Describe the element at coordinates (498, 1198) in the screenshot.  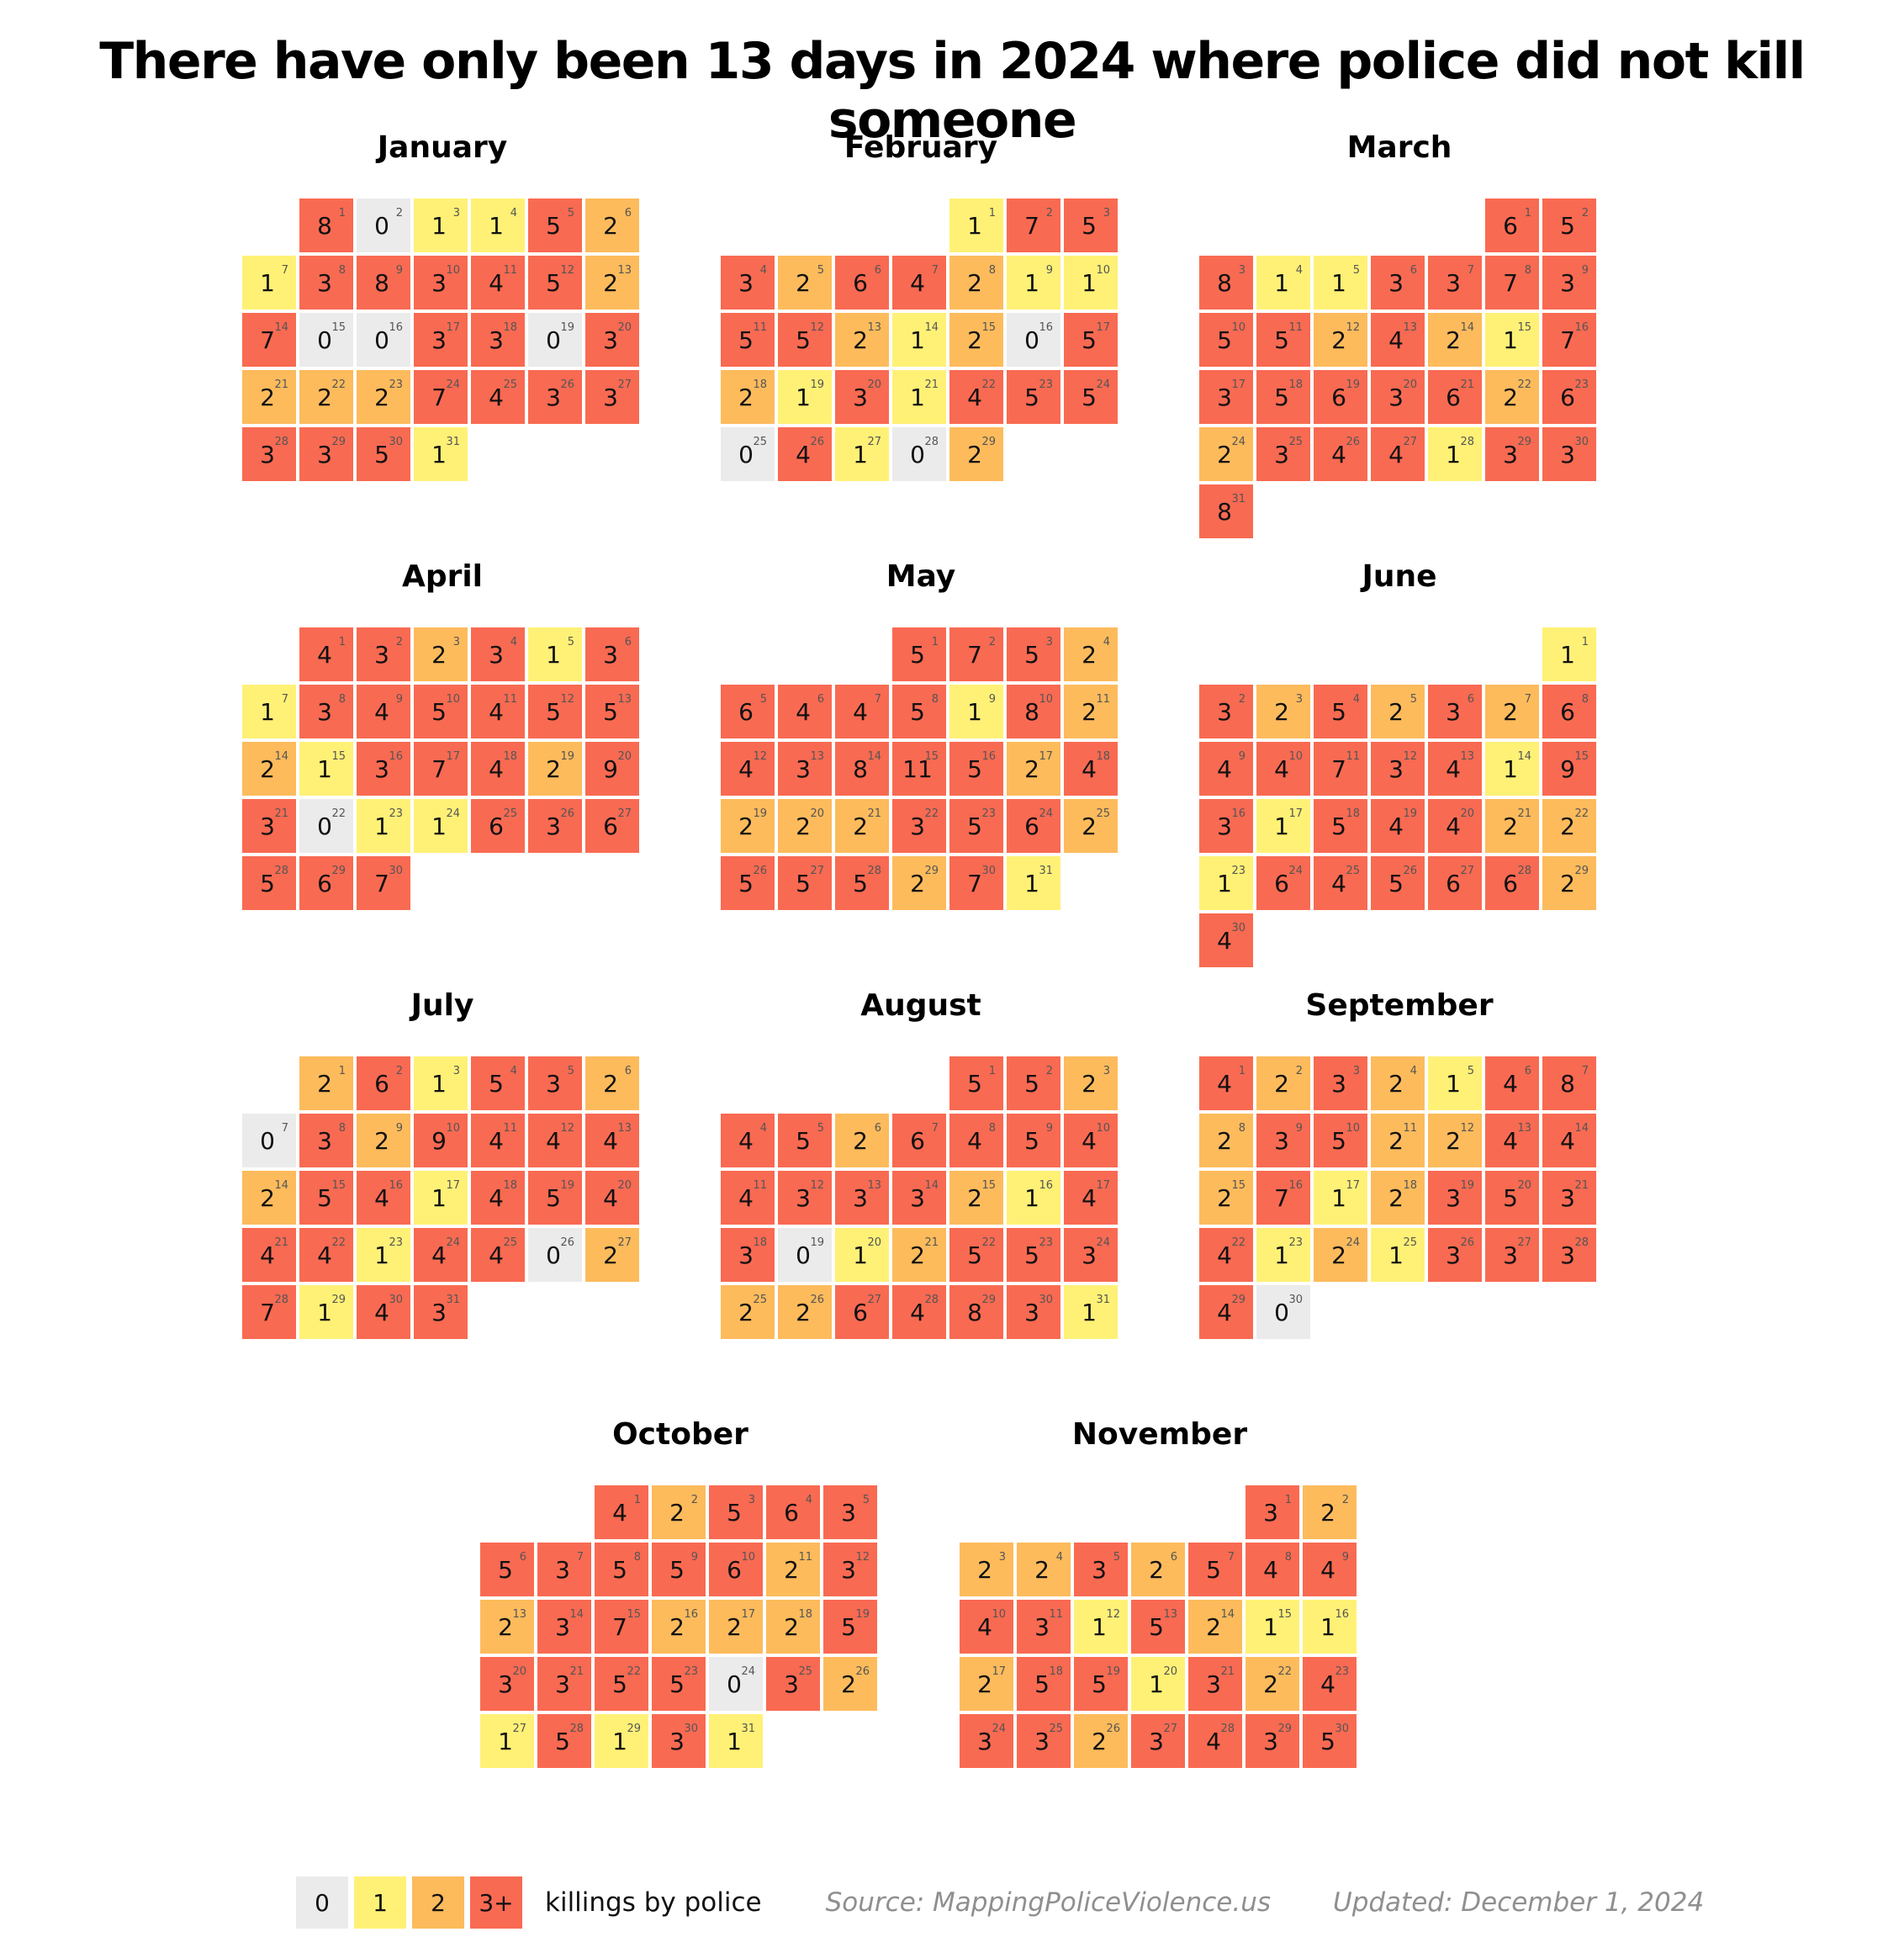
I see `day-cell: 4 18` at that location.